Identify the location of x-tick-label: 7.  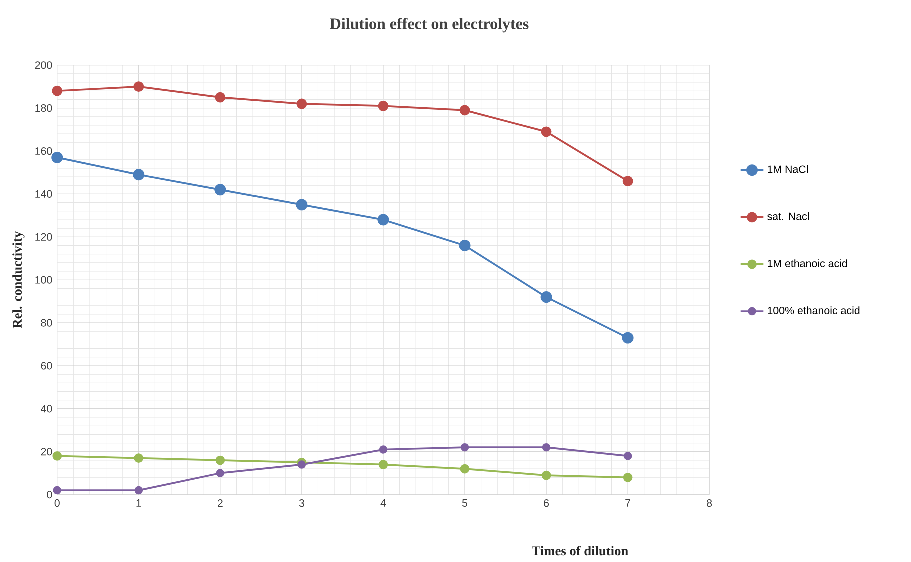
(628, 504).